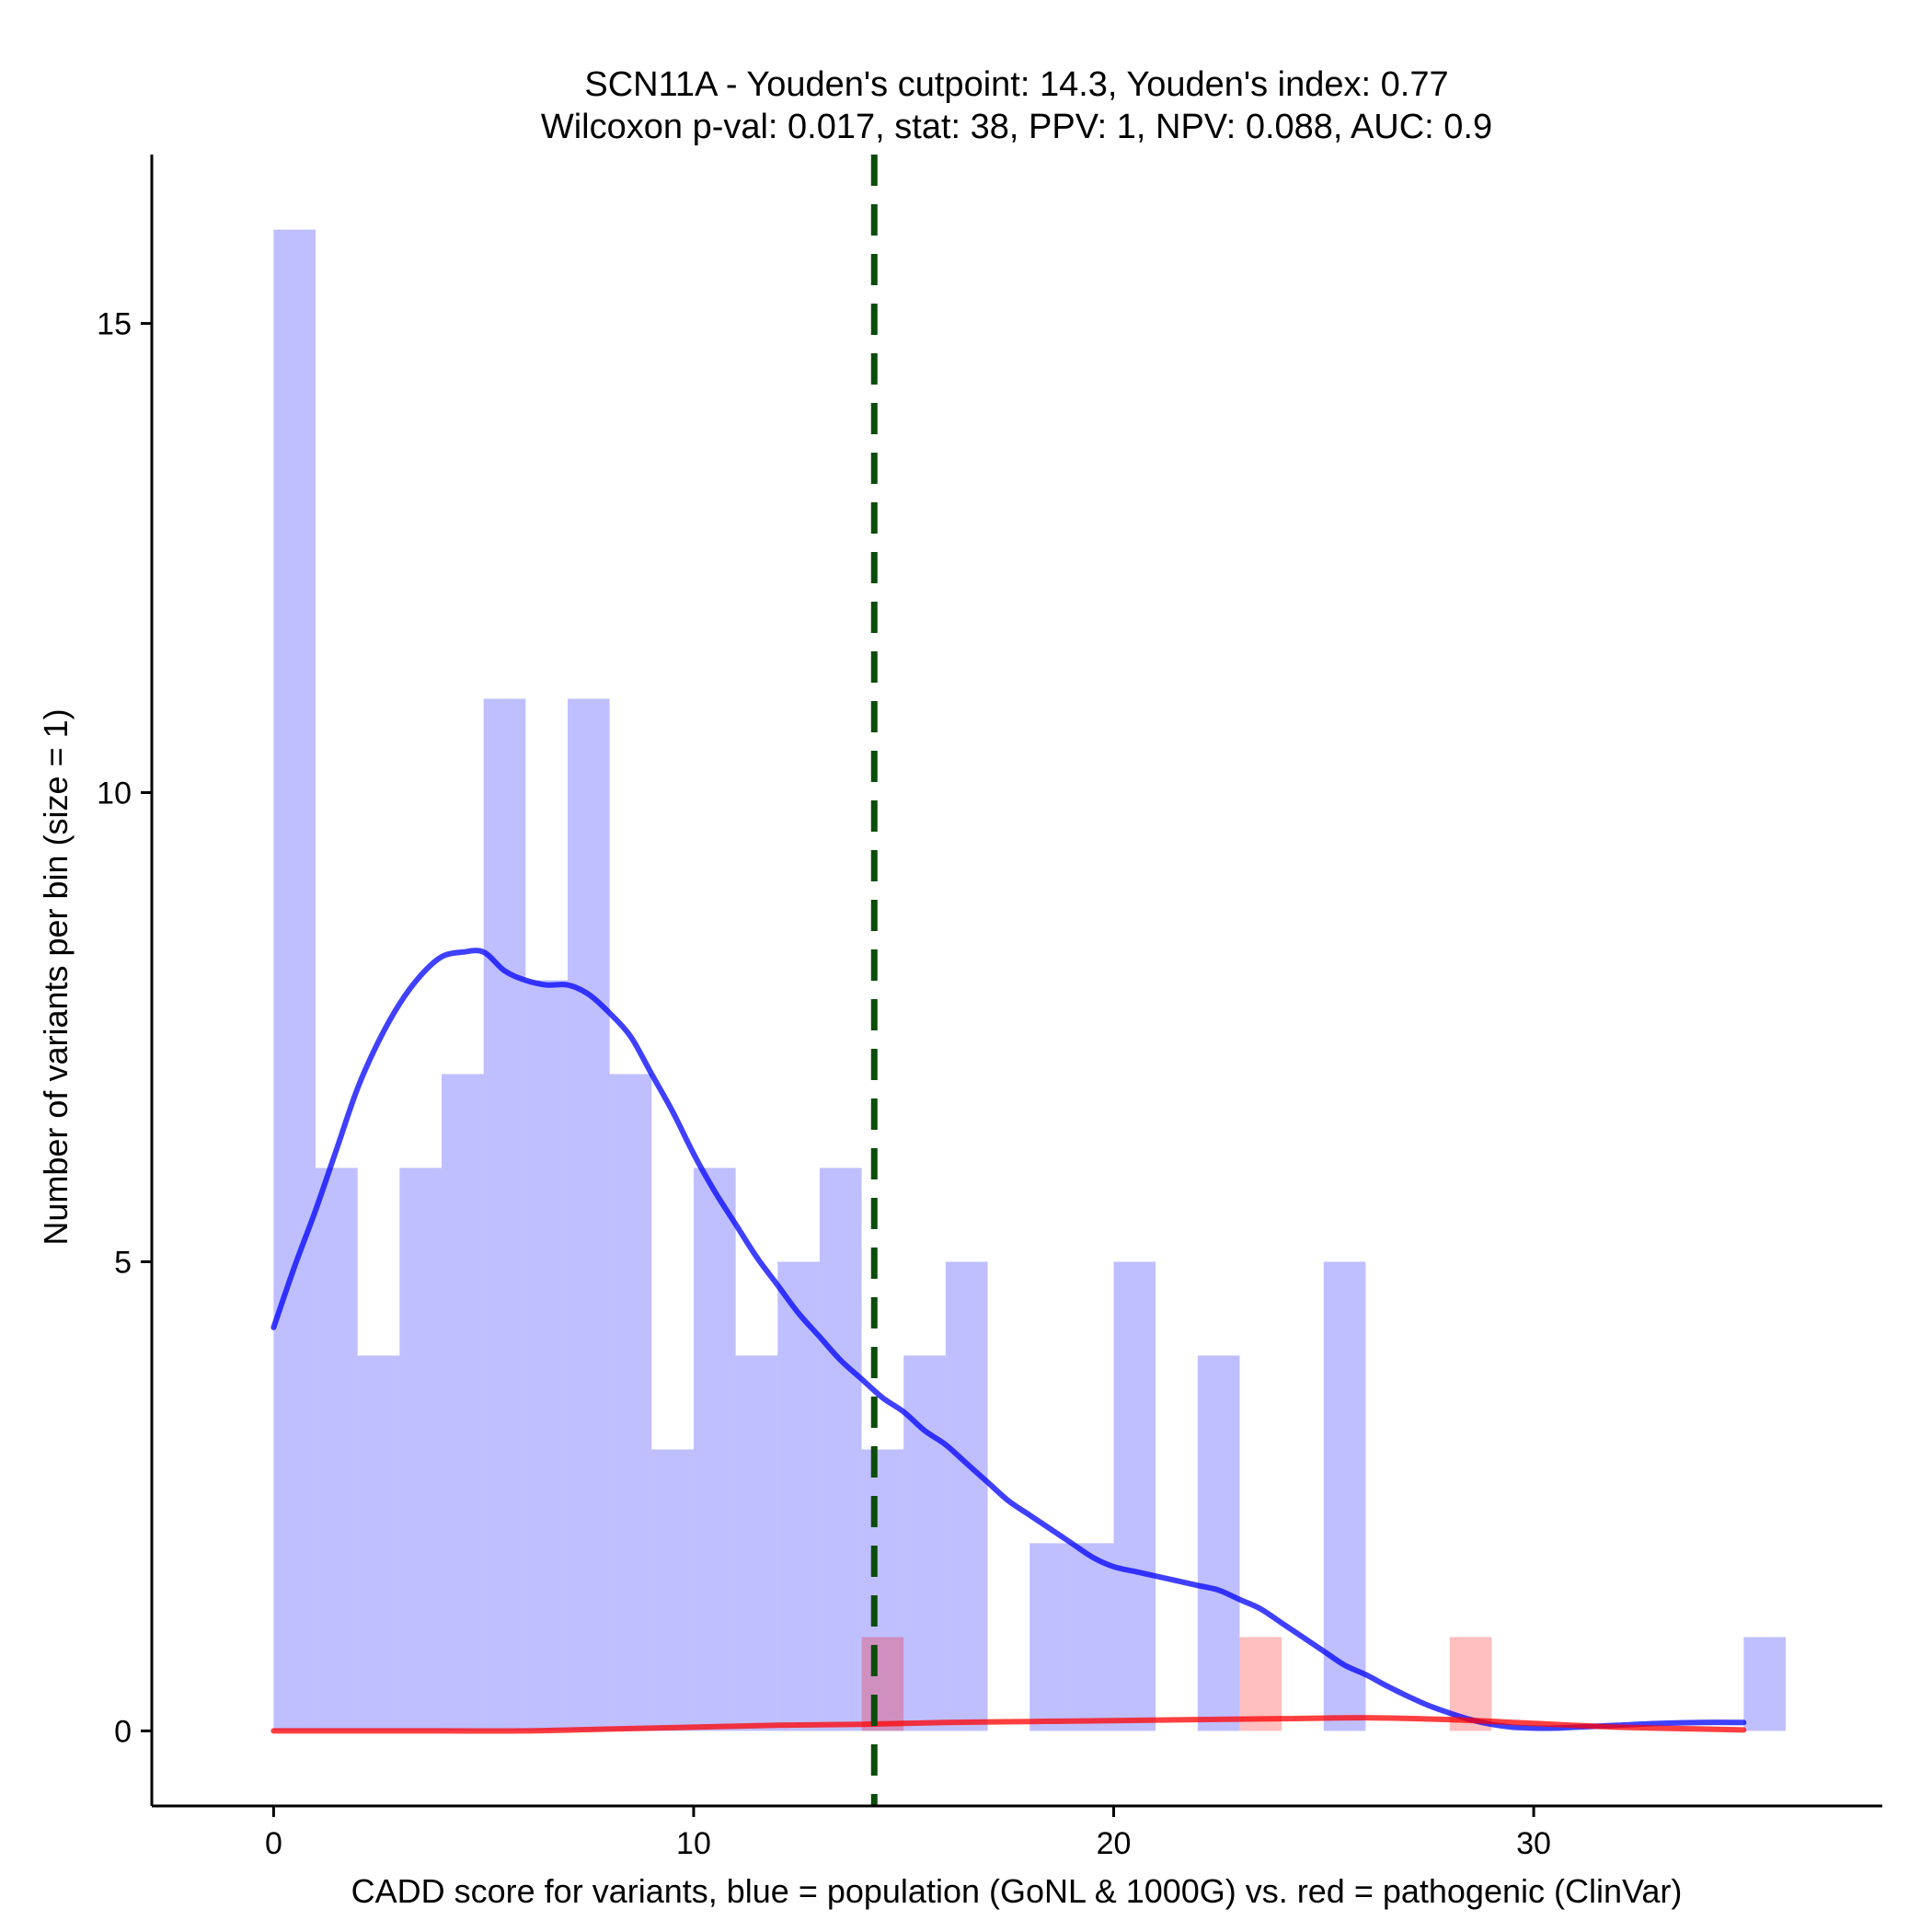 The image size is (1932, 1932). What do you see at coordinates (123, 1731) in the screenshot?
I see `y-tick-label: 0` at bounding box center [123, 1731].